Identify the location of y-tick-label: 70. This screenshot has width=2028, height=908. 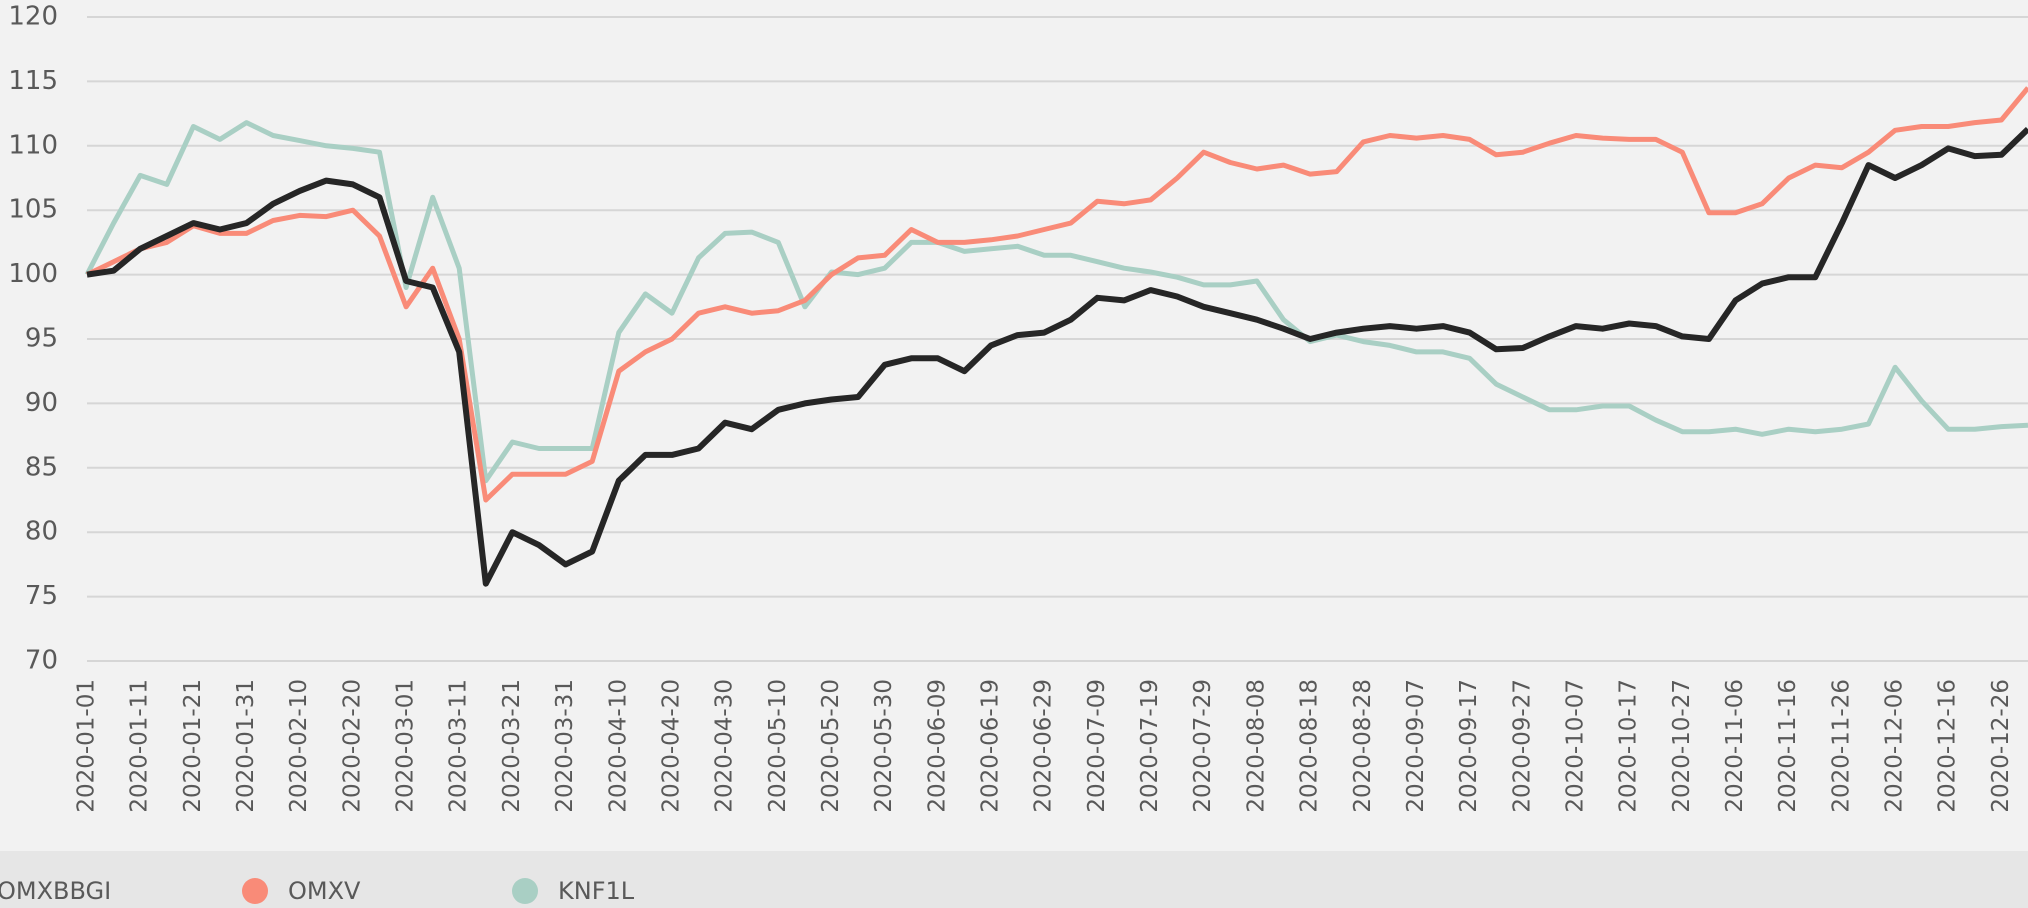
(41, 661).